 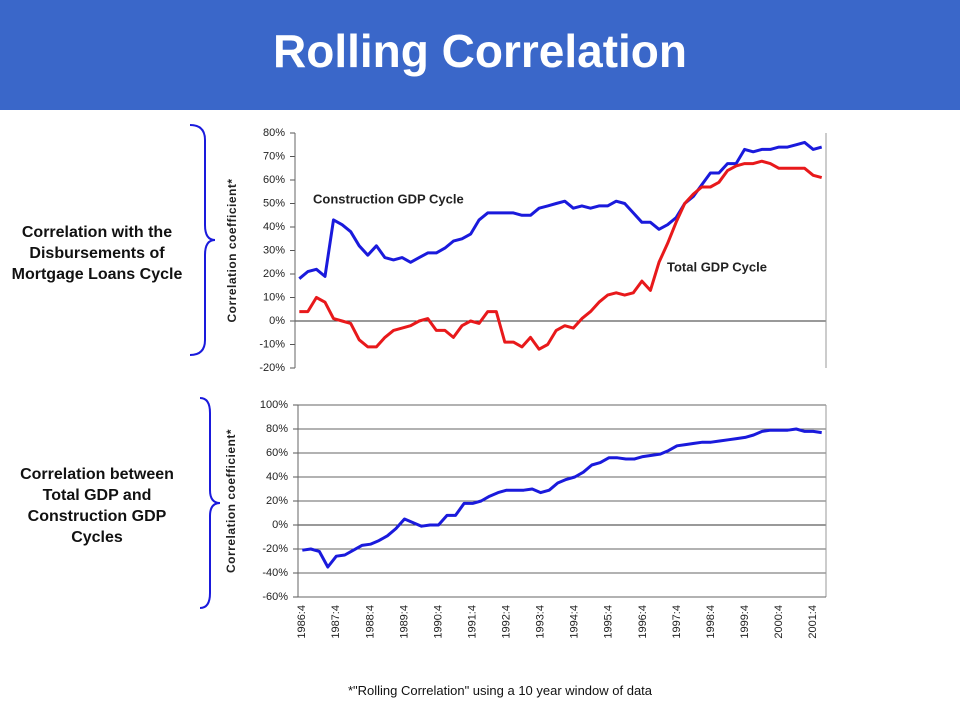 I want to click on x-tick-label: 1999:4, so click(x=745, y=622).